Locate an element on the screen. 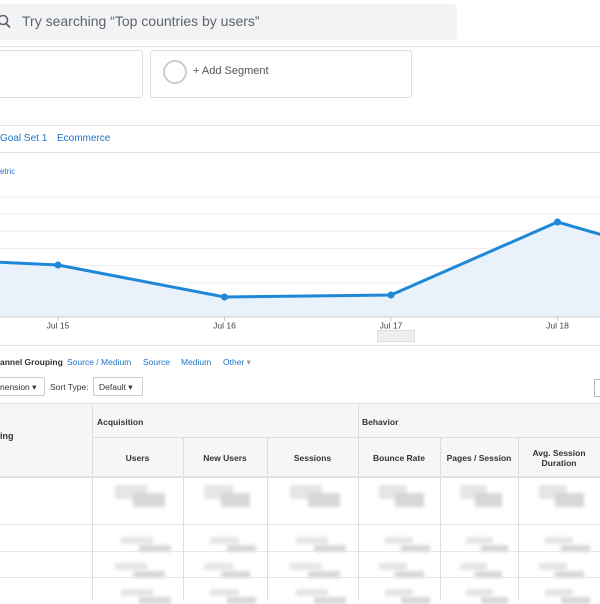 The height and width of the screenshot is (604, 600). metric-tab: Goal Set 1 is located at coordinates (24, 138).